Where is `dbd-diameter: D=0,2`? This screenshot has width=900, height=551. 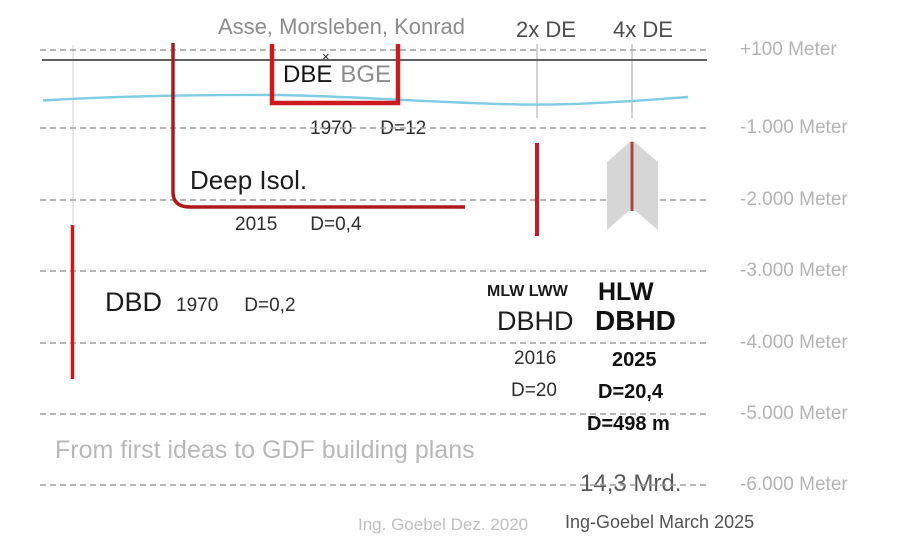 dbd-diameter: D=0,2 is located at coordinates (270, 305).